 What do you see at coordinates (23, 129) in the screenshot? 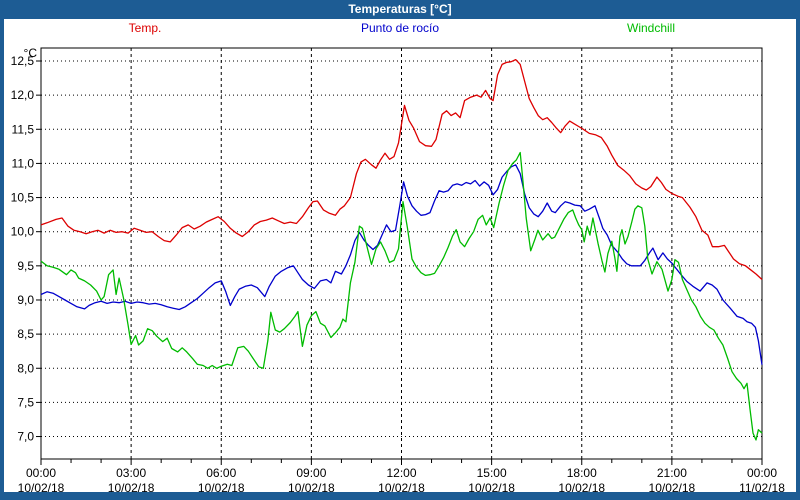
I see `y-tick-label: 11,5` at bounding box center [23, 129].